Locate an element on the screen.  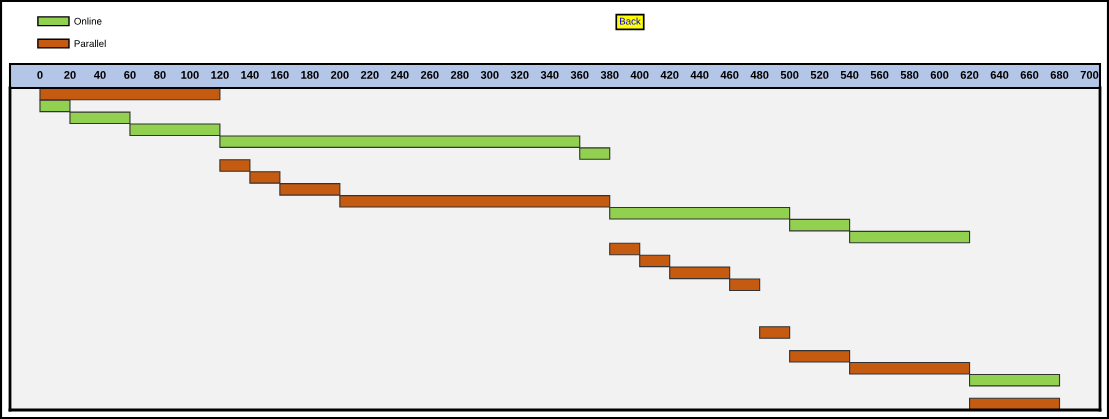
x-tick-label: 300 is located at coordinates (489, 74).